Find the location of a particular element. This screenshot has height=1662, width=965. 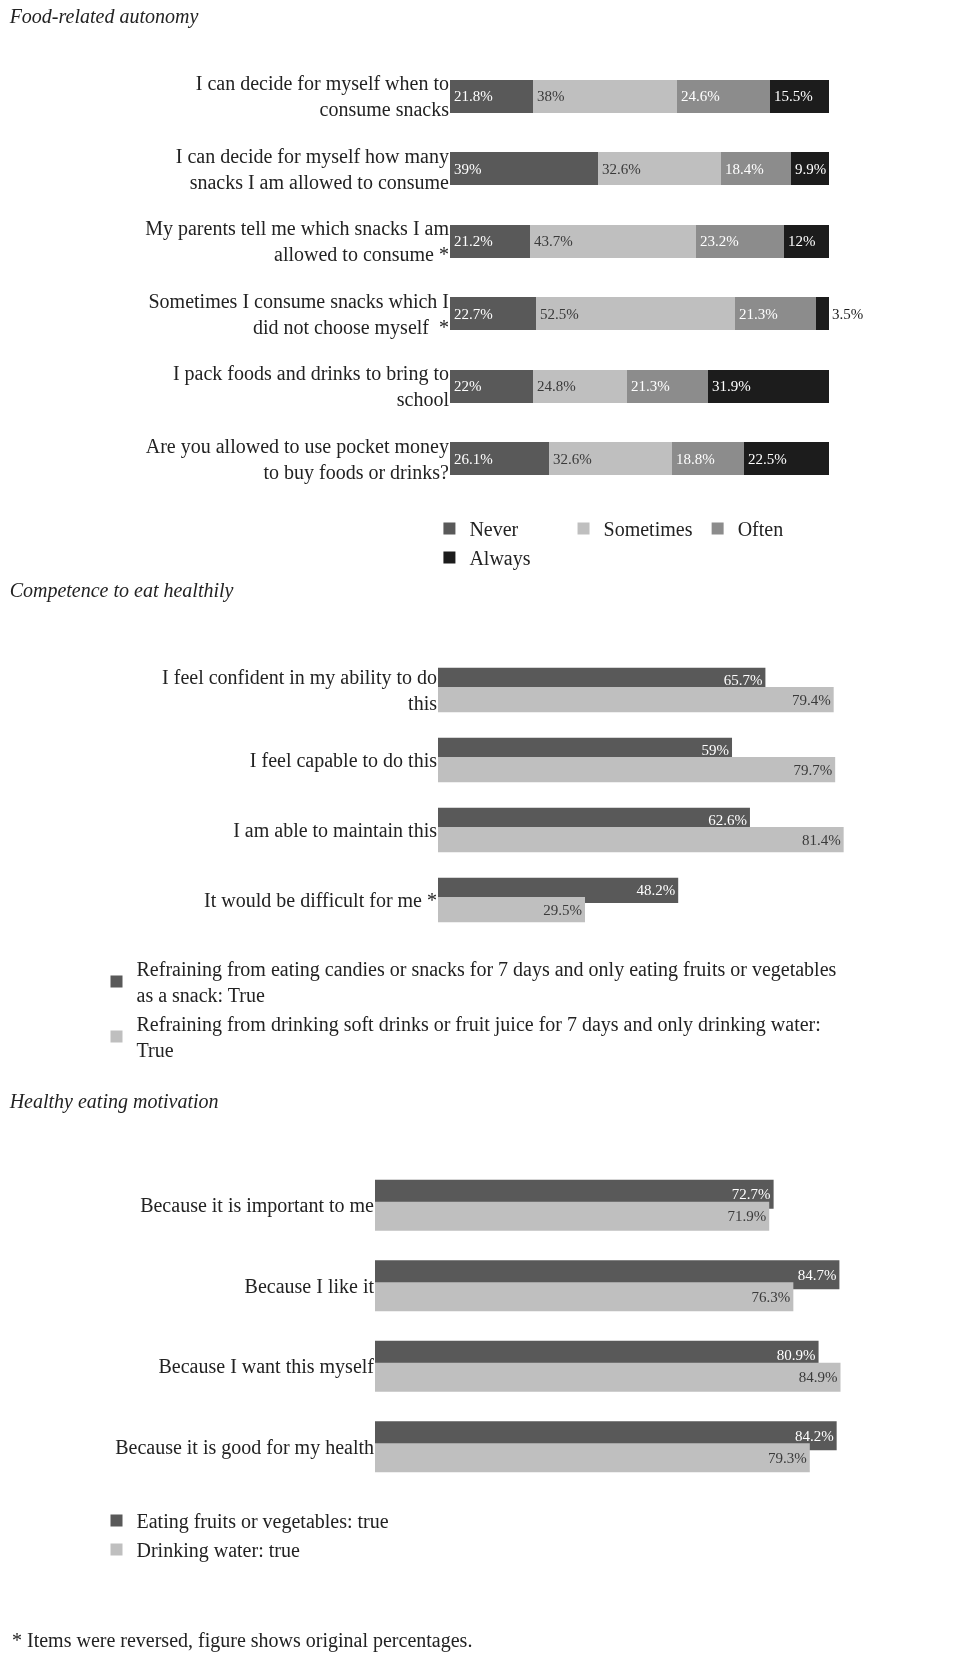

legend-label: Refraining from drinking soft drinks or fruit juice for 7 days and only drinking water: True is located at coordinates (478, 1037).